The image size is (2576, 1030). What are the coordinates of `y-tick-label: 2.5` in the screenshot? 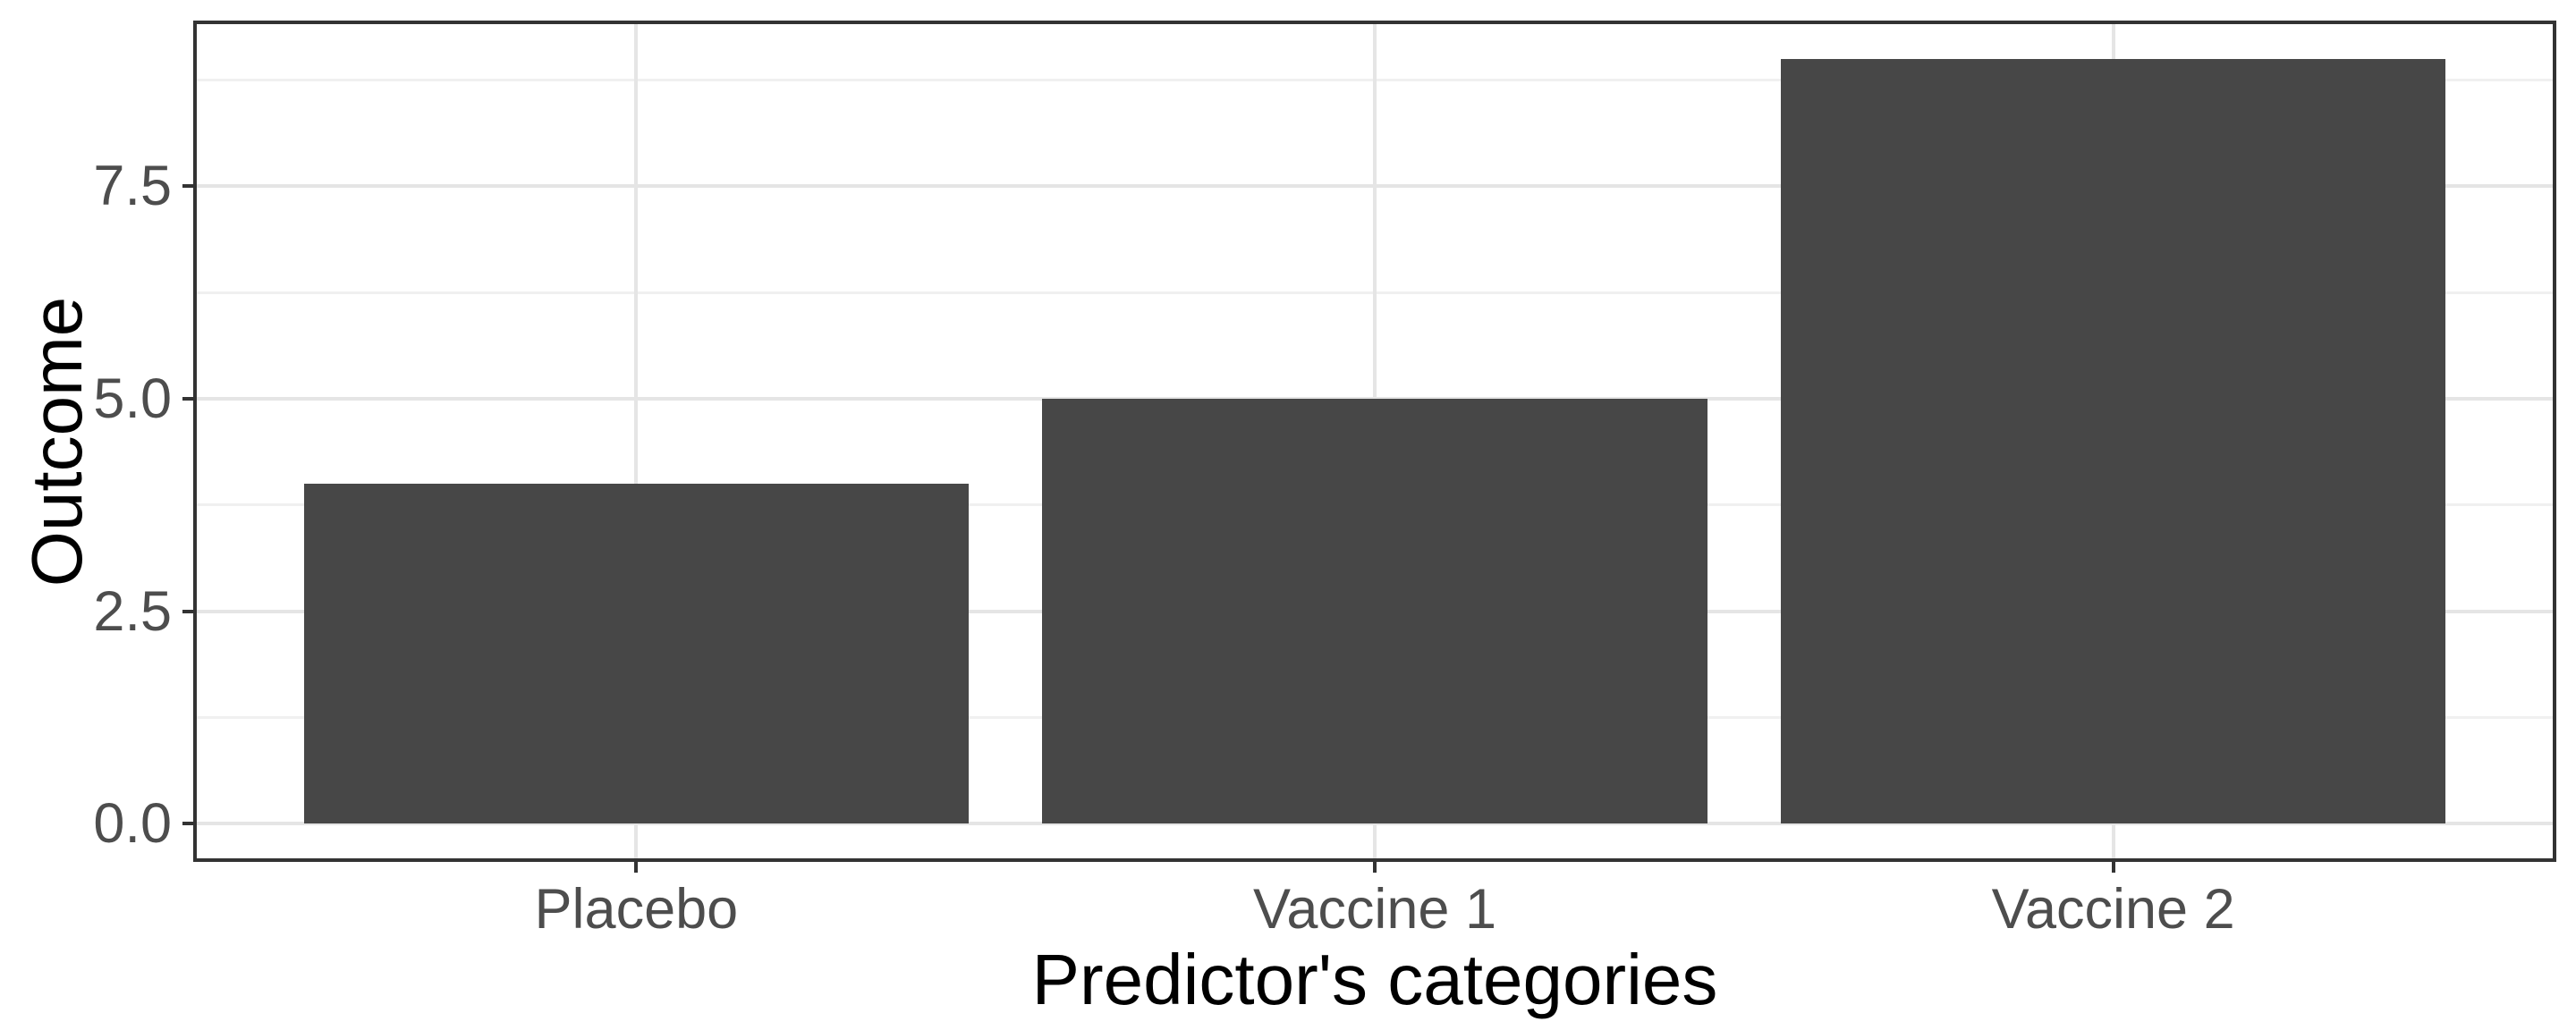 It's located at (132, 611).